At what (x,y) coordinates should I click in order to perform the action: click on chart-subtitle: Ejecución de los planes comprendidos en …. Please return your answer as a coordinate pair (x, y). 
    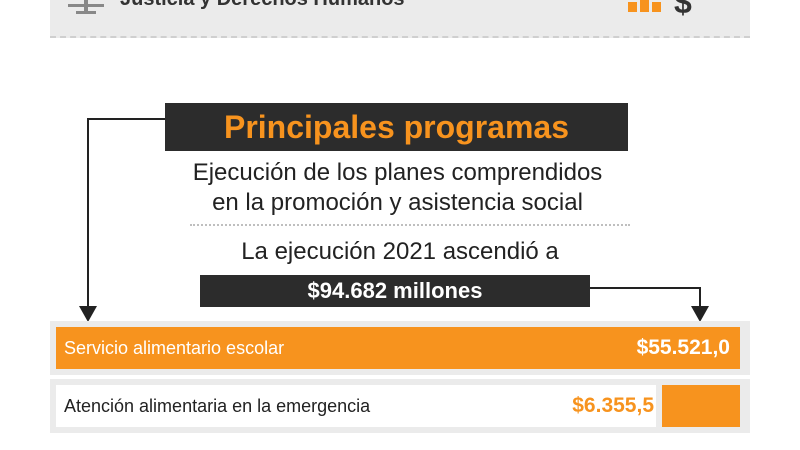
    Looking at the image, I should click on (397, 188).